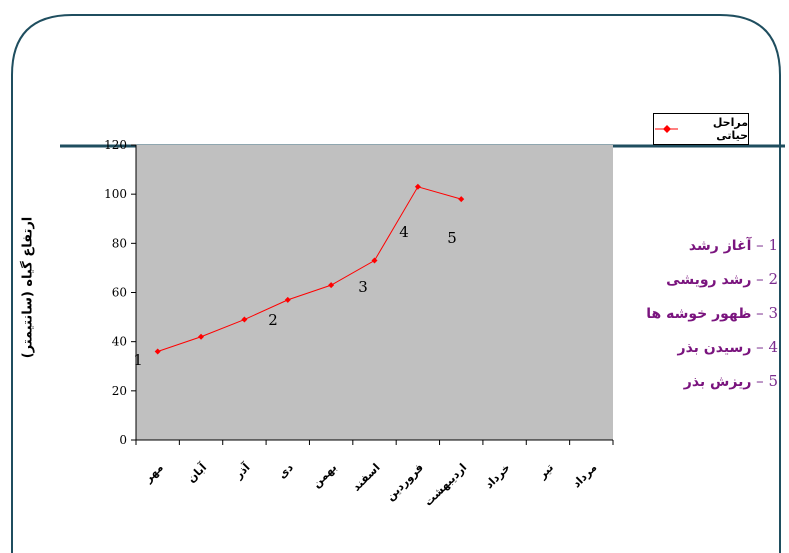  What do you see at coordinates (242, 471) in the screenshot?
I see `x-tick-label: آذر` at bounding box center [242, 471].